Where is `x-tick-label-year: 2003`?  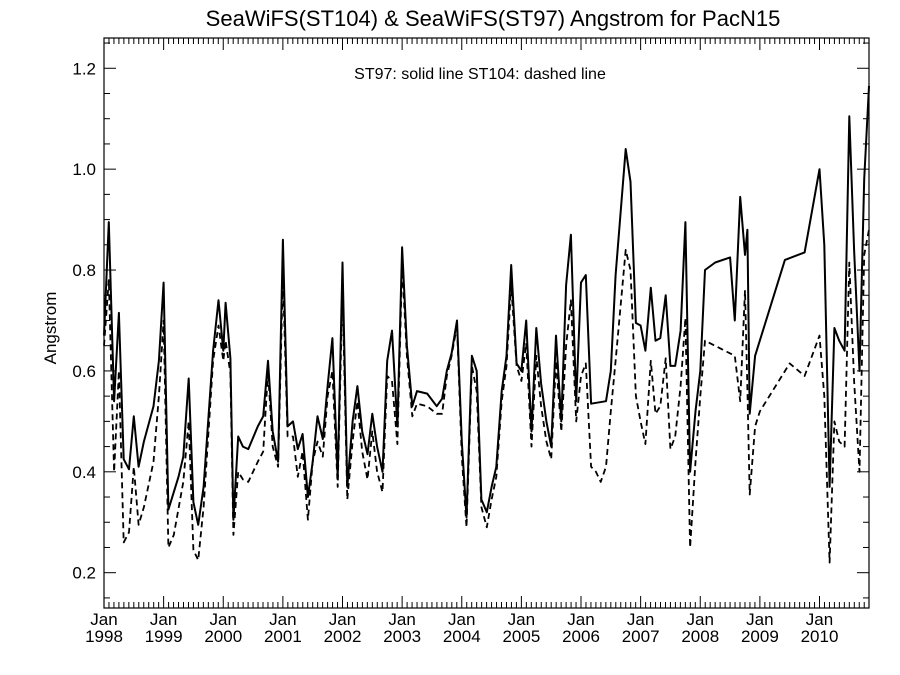
x-tick-label-year: 2003 is located at coordinates (402, 636).